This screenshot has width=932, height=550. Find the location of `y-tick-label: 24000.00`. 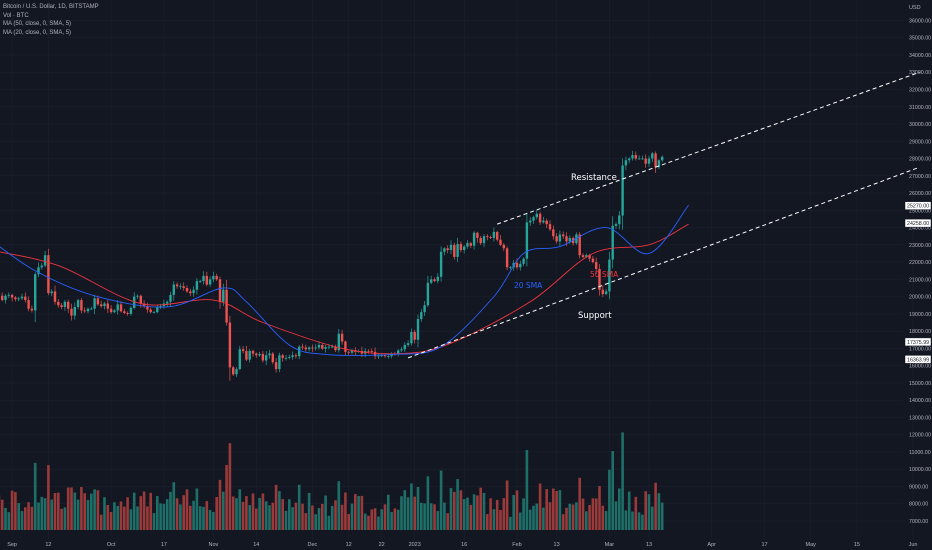

y-tick-label: 24000.00 is located at coordinates (920, 229).